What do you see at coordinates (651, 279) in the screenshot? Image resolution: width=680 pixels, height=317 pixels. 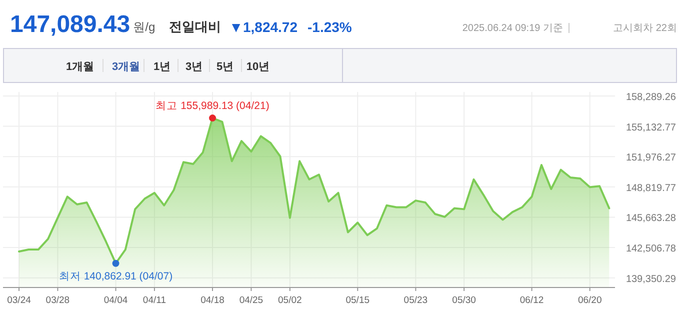 I see `y-tick-label: 139,350.29` at bounding box center [651, 279].